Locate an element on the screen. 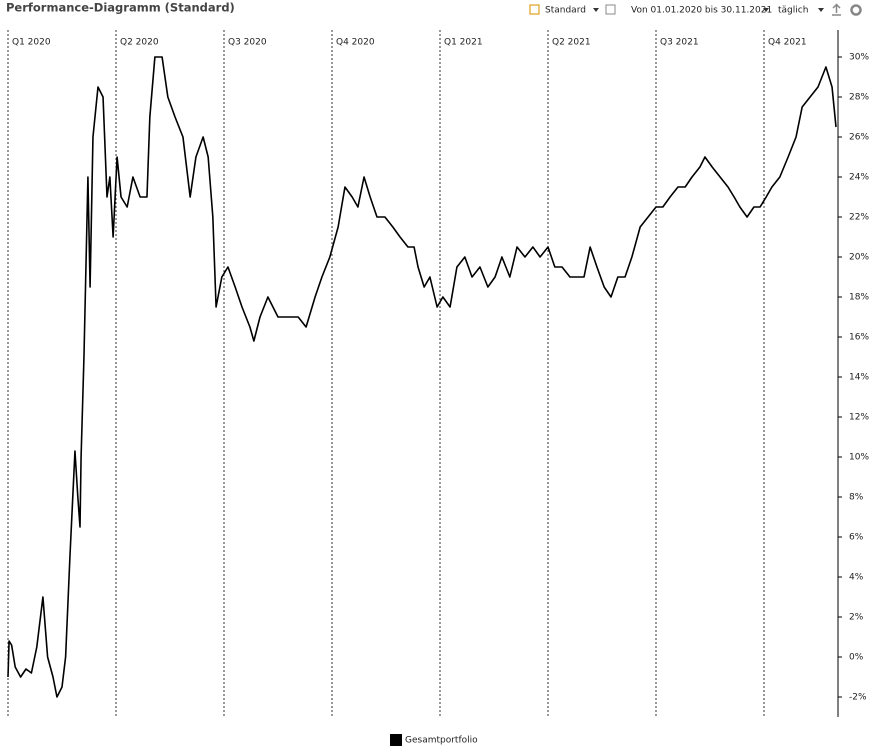 The image size is (870, 750). settings-icon is located at coordinates (856, 10).